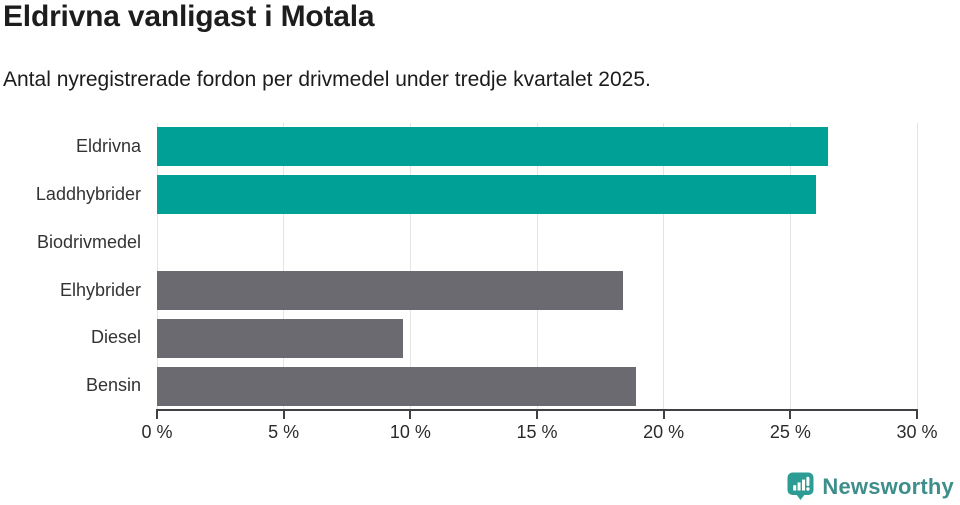 Image resolution: width=960 pixels, height=505 pixels. I want to click on category-label: Diesel, so click(115, 337).